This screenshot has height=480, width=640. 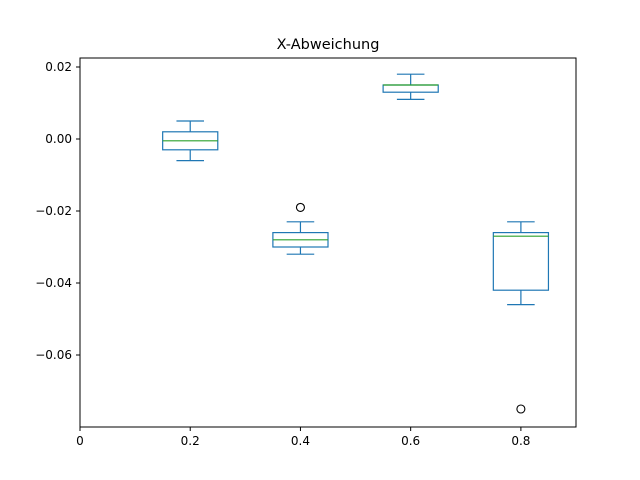 I want to click on y-tick-label: −0.02, so click(x=53, y=211).